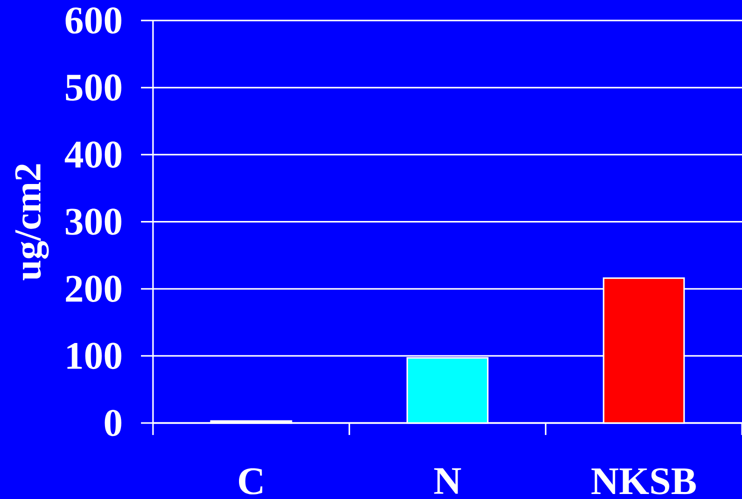 Image resolution: width=742 pixels, height=499 pixels. I want to click on x-tick-label: NKSB, so click(643, 481).